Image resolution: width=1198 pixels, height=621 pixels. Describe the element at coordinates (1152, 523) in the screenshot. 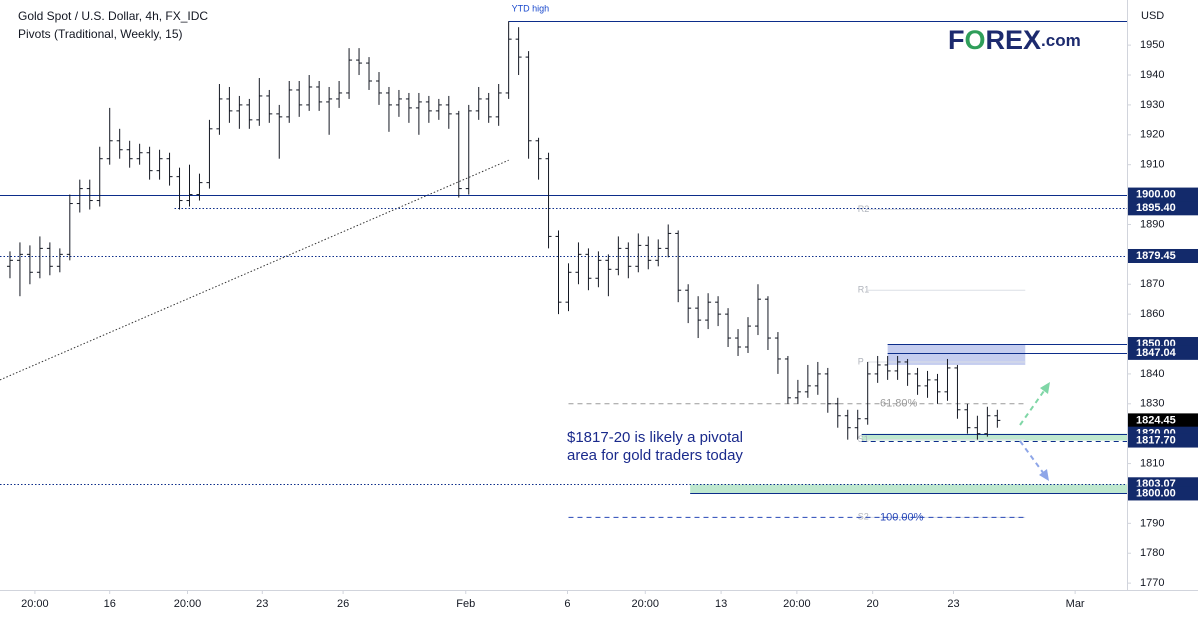

I see `y-tick-label: 1790` at that location.